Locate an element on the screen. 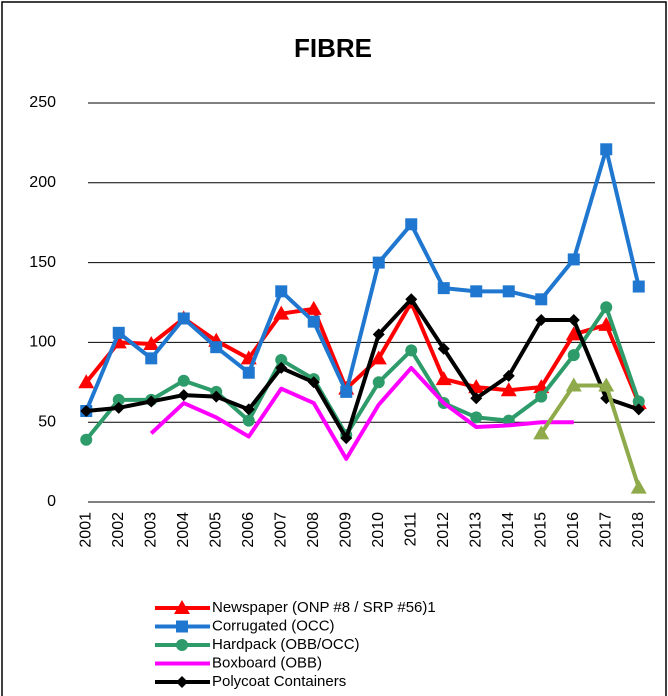 This screenshot has width=668, height=696. legend-label: Boxboard (OBB) is located at coordinates (267, 662).